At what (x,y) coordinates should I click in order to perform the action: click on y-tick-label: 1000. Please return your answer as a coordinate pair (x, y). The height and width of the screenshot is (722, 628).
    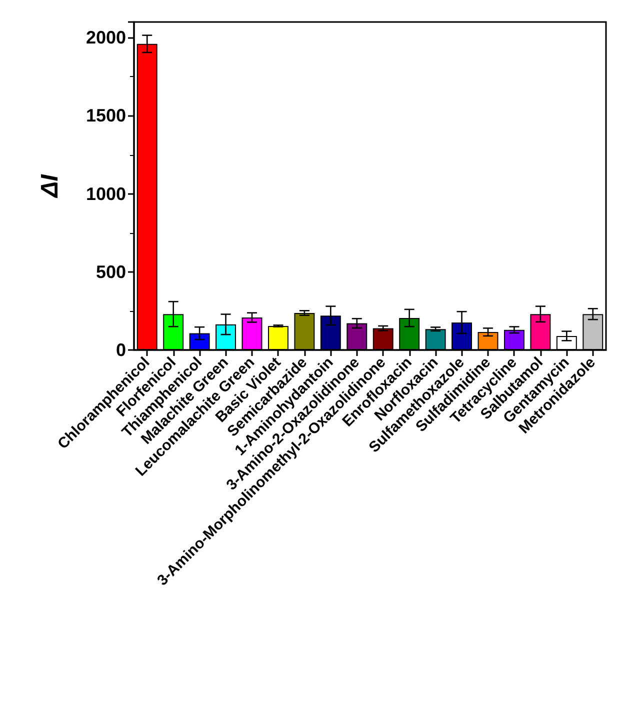
    Looking at the image, I should click on (106, 194).